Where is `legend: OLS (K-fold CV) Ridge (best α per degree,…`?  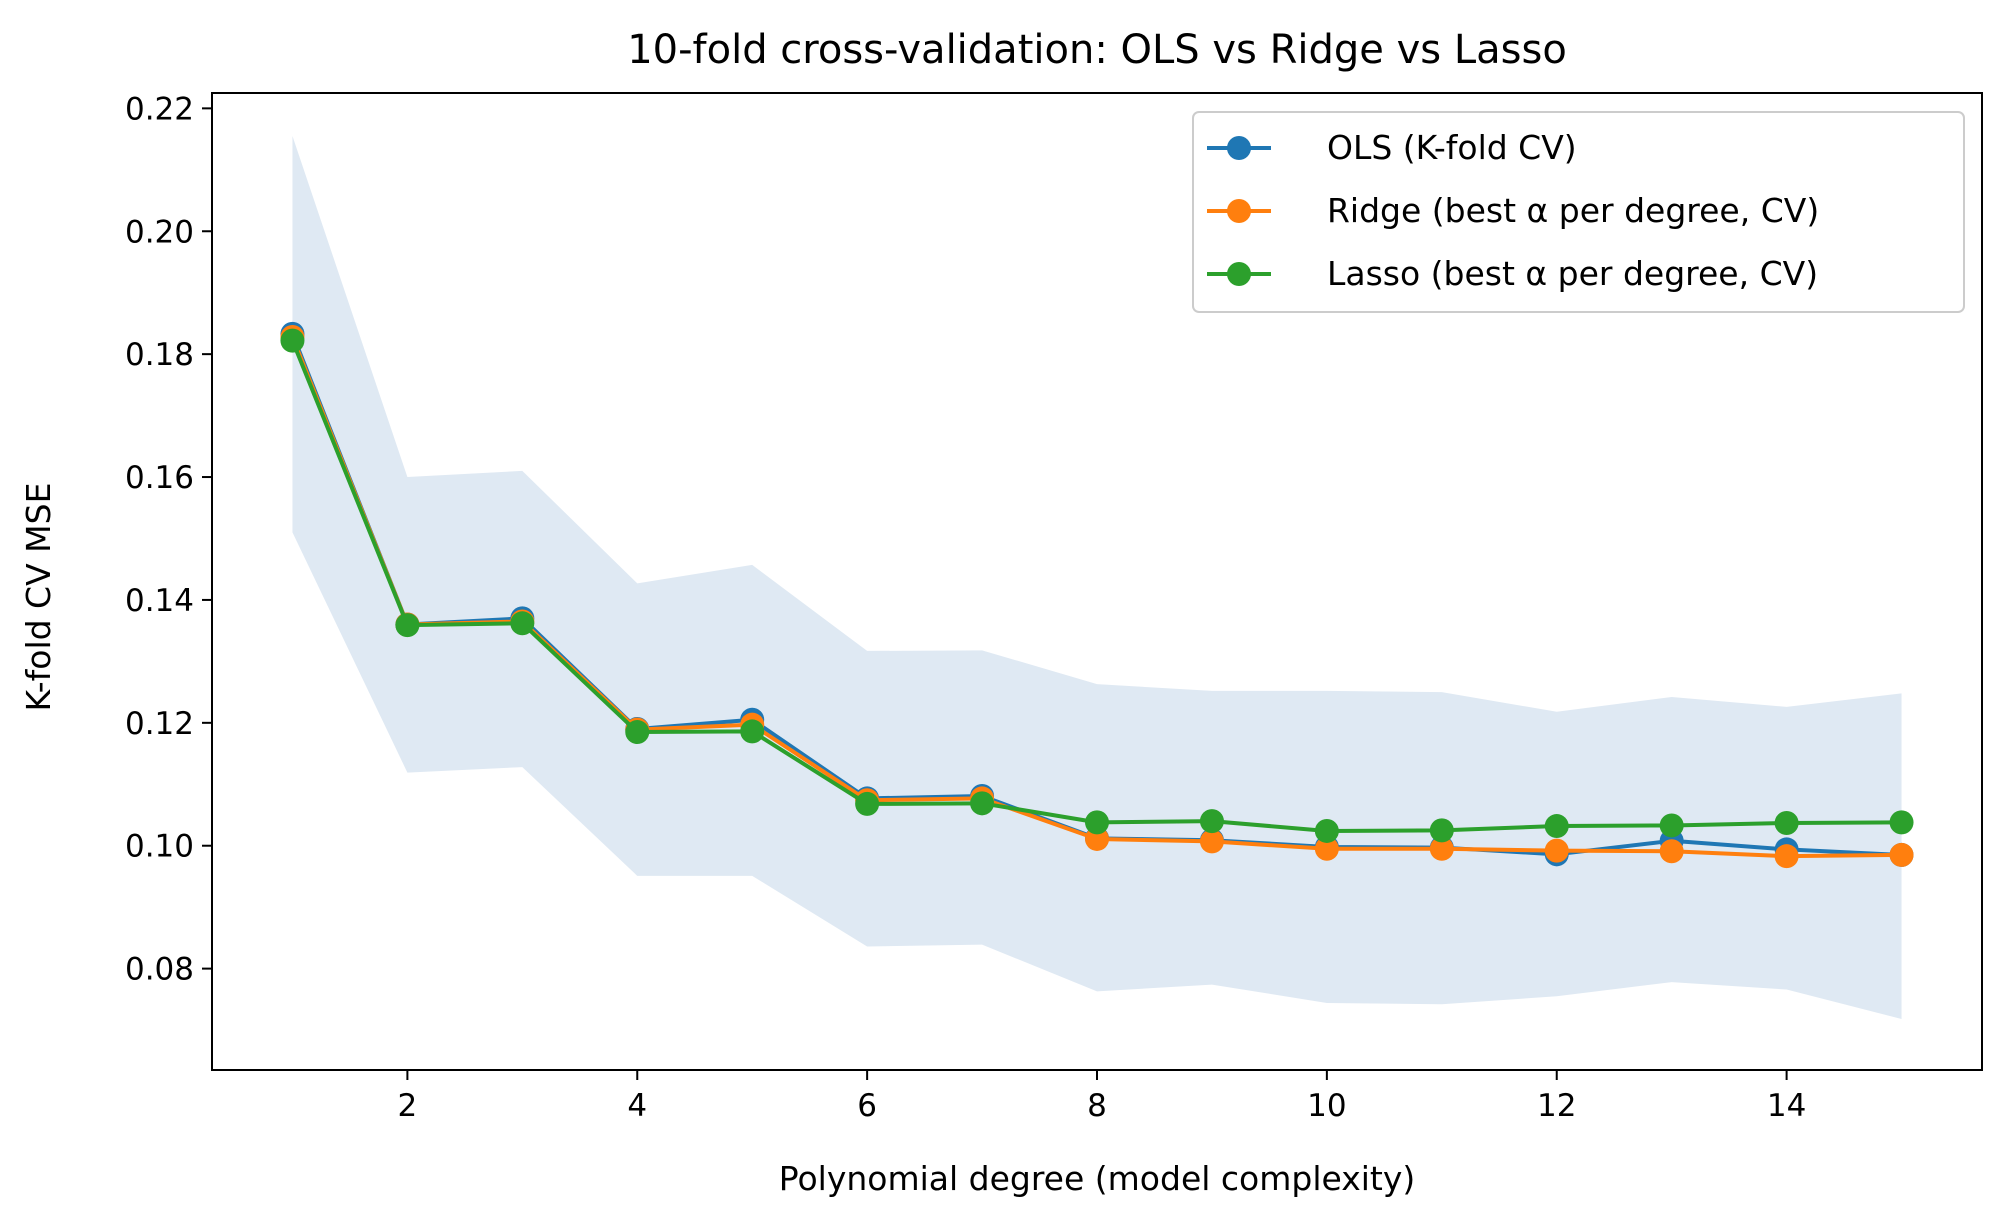
legend: OLS (K-fold CV) Ridge (best α per degree,… is located at coordinates (1578, 212).